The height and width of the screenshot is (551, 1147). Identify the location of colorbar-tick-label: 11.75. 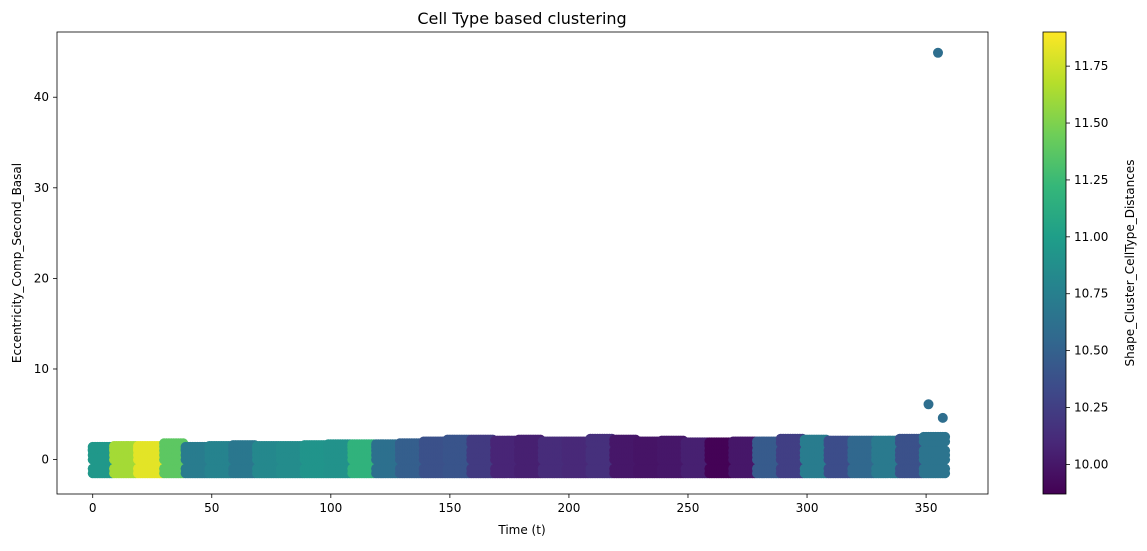
(1091, 66).